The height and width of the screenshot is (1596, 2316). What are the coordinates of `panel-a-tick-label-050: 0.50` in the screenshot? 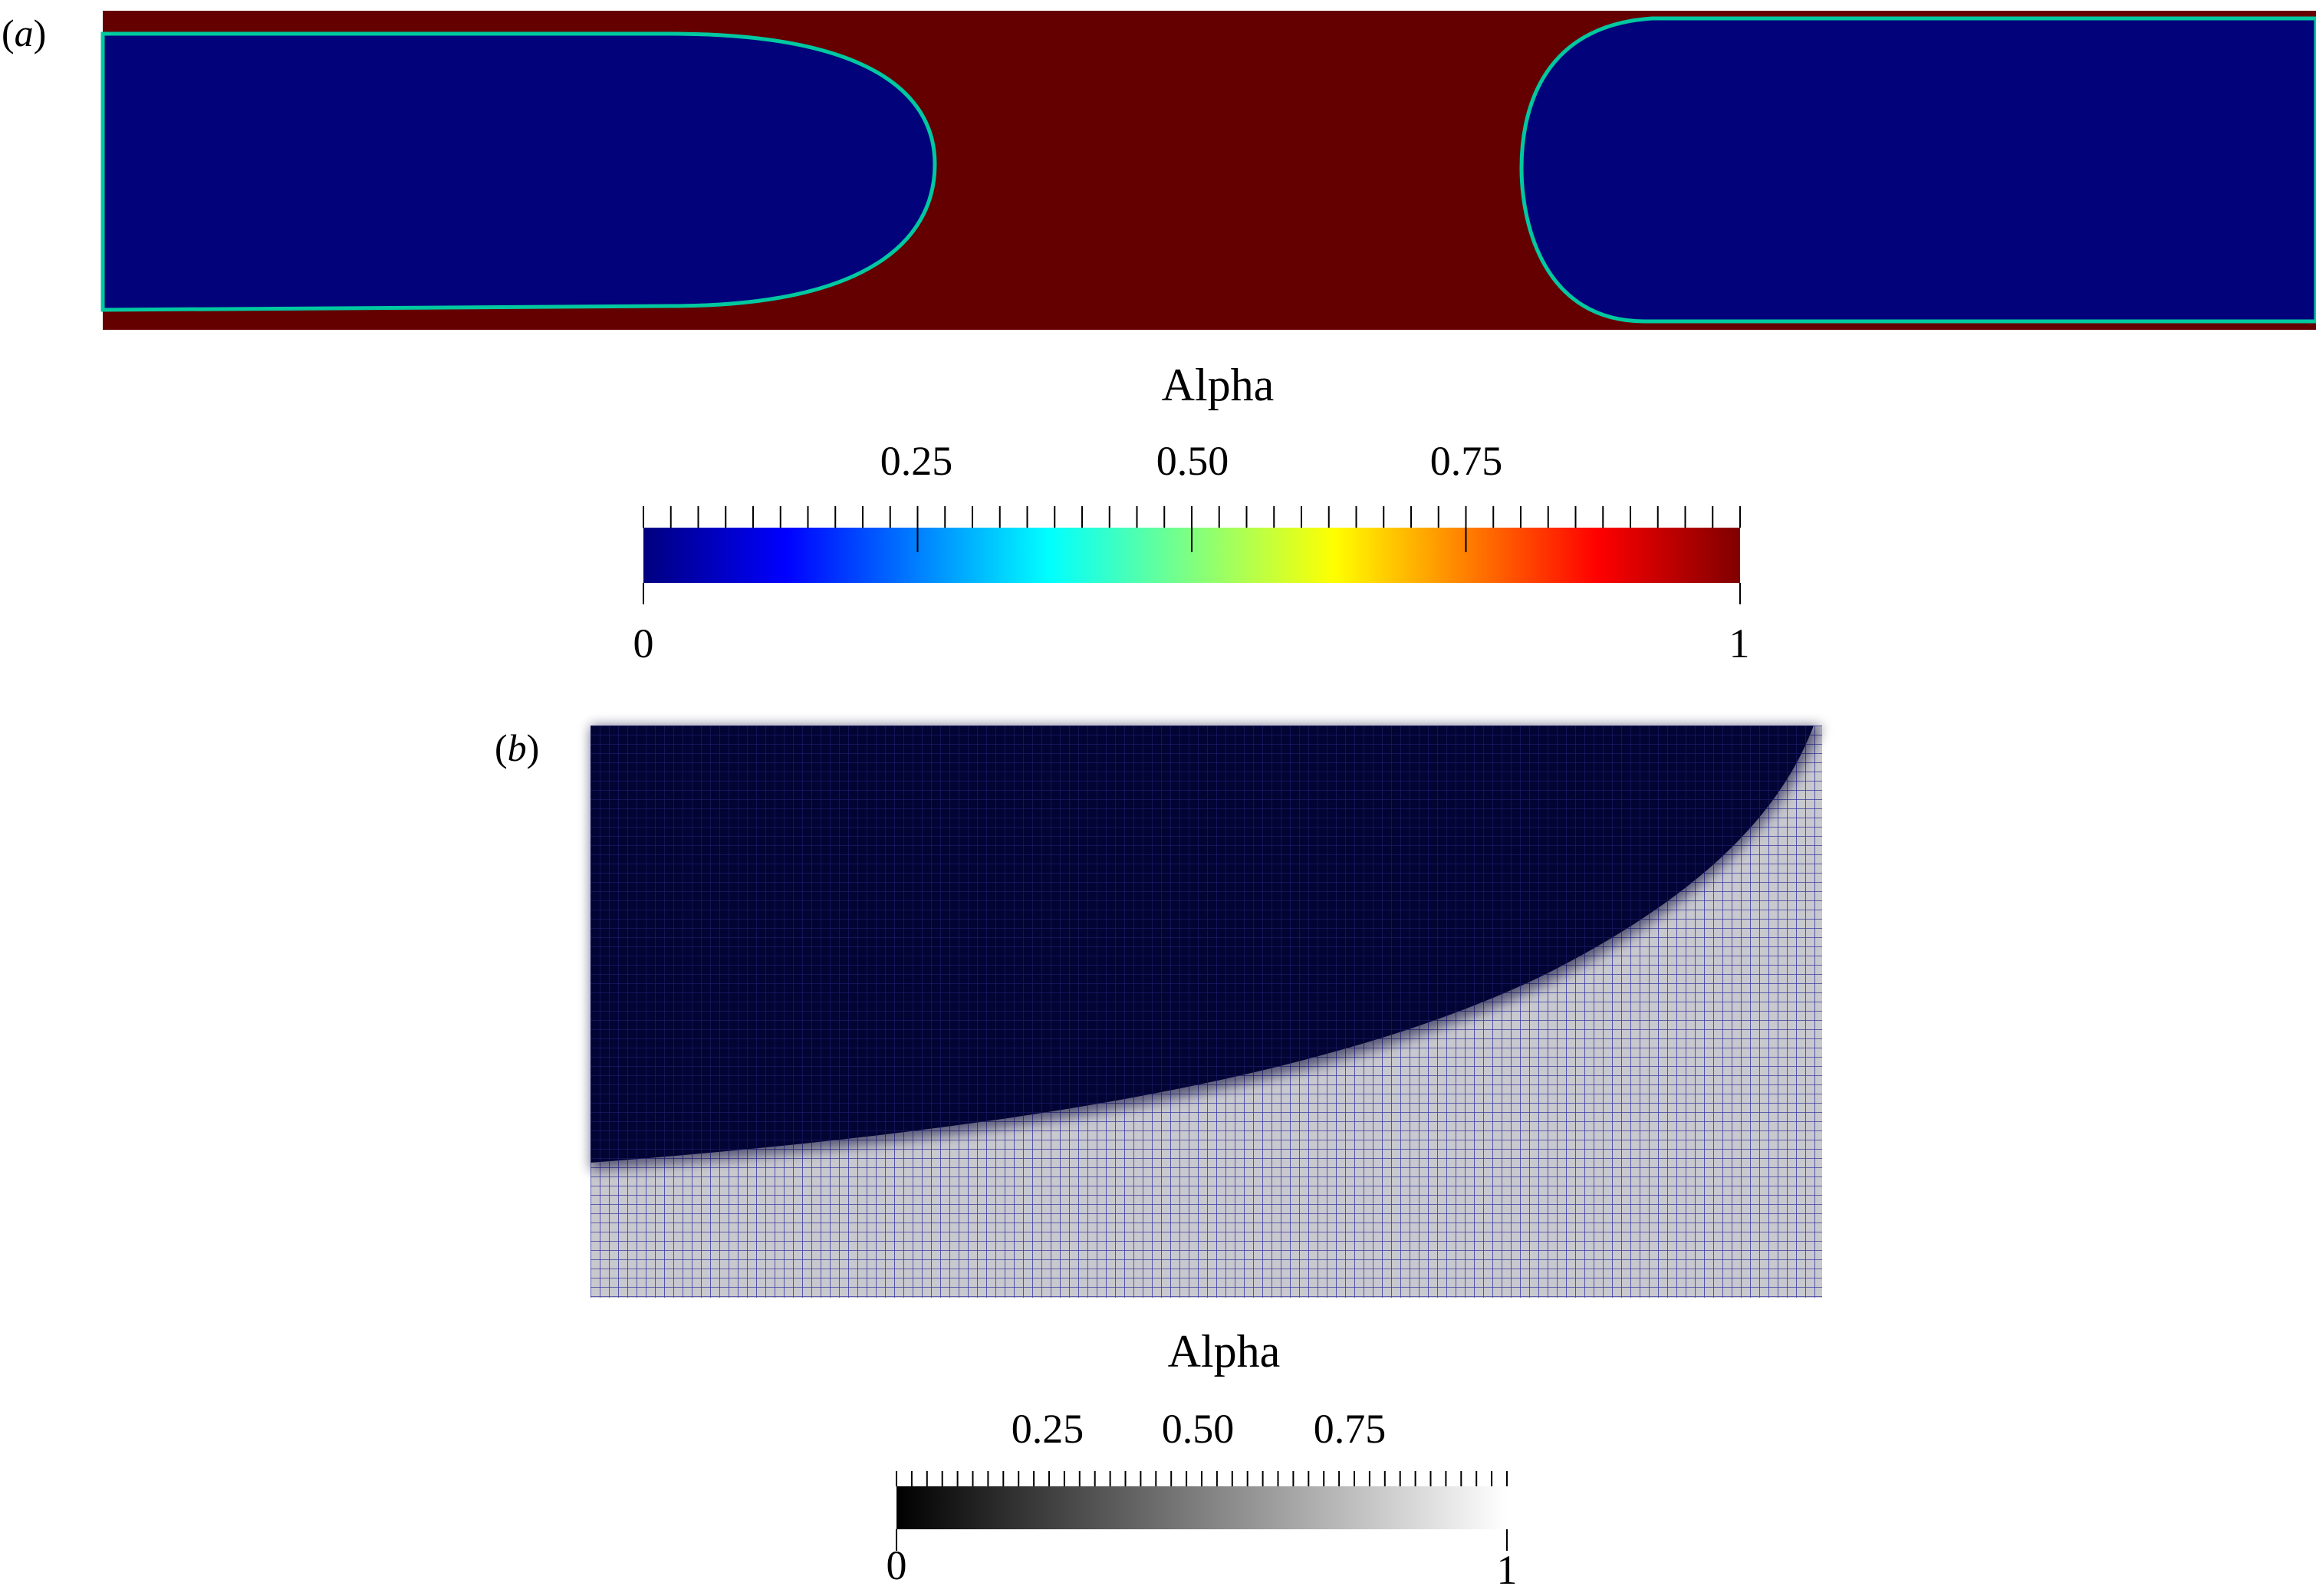 It's located at (1192, 461).